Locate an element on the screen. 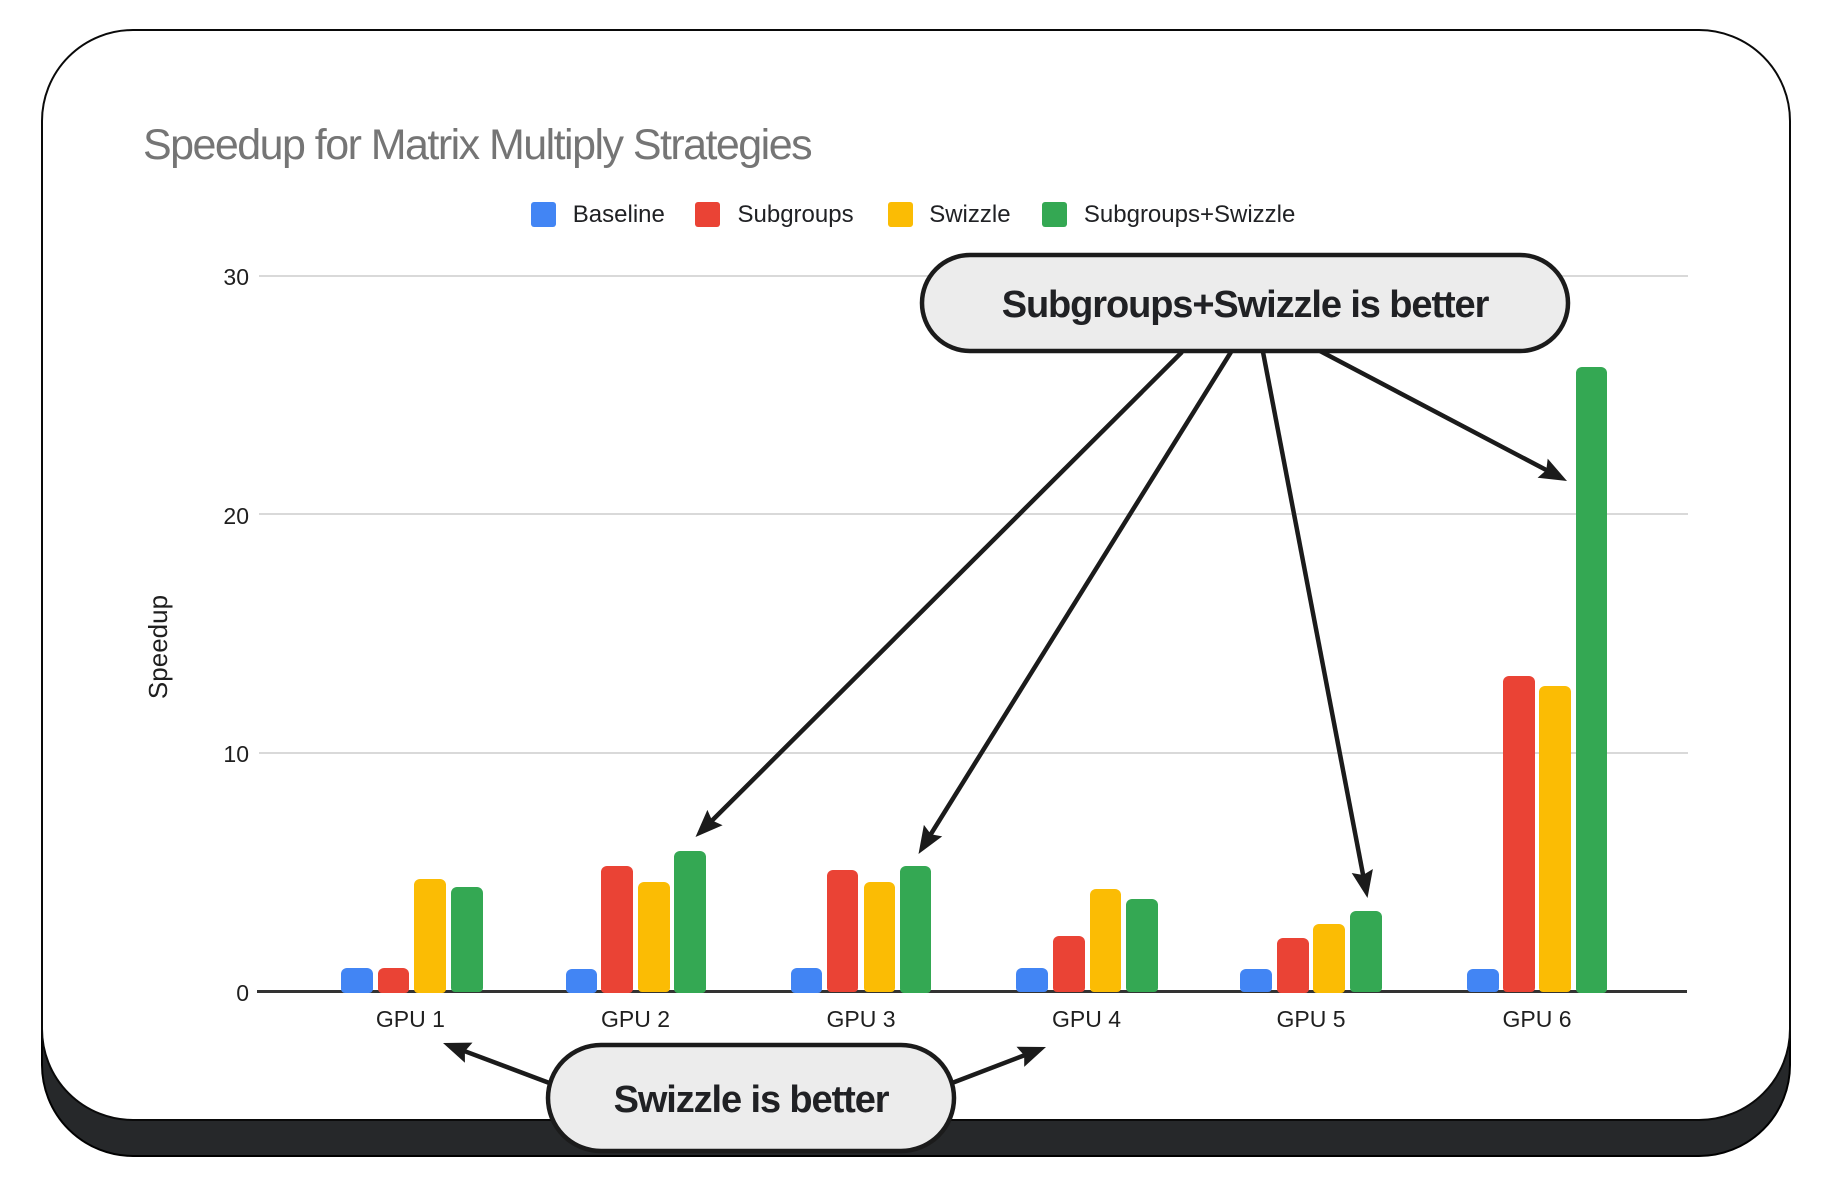  svg-text: Swizzle is better is located at coordinates (752, 1100).